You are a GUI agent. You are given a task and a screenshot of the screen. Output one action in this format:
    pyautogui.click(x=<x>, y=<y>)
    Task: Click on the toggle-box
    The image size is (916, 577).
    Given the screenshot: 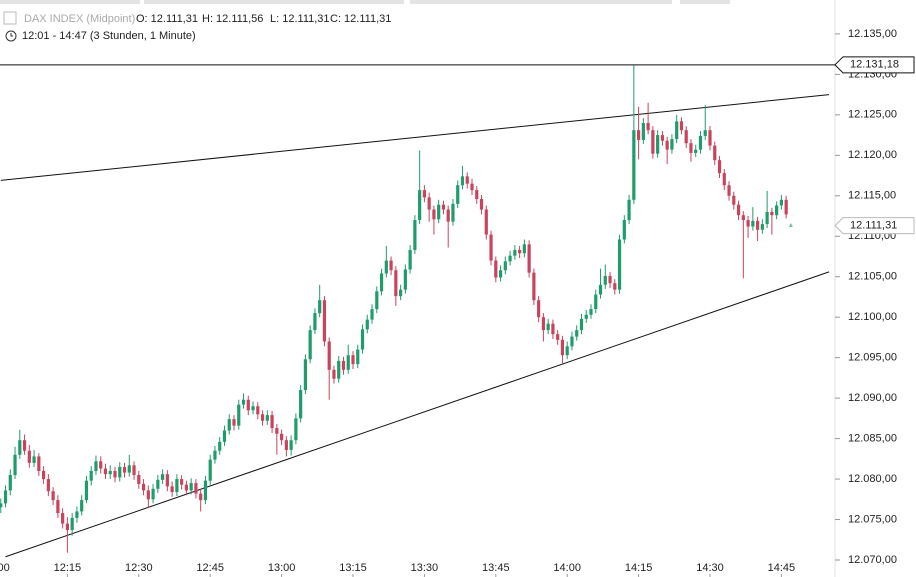 What is the action you would take?
    pyautogui.click(x=10, y=18)
    